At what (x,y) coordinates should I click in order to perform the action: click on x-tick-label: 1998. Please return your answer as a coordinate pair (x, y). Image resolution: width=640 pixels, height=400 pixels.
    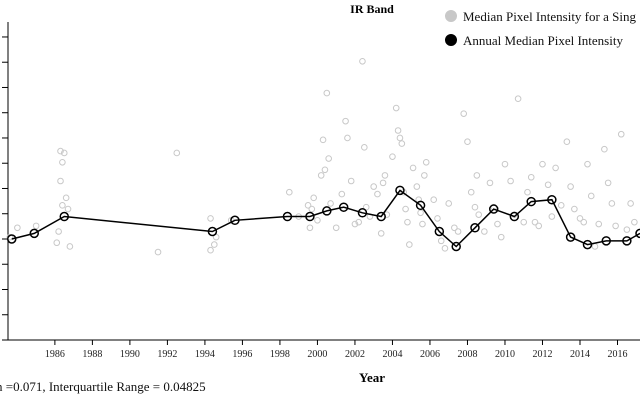
    Looking at the image, I should click on (280, 354).